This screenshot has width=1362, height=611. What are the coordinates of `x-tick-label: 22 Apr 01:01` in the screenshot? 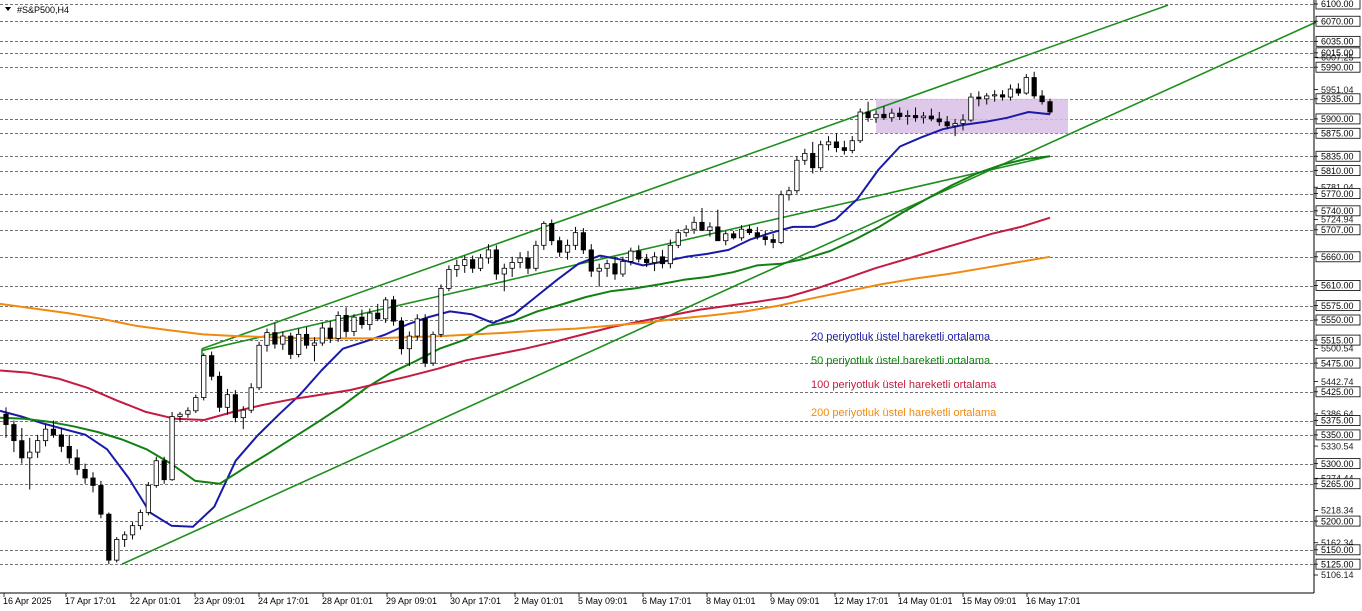 It's located at (155, 601).